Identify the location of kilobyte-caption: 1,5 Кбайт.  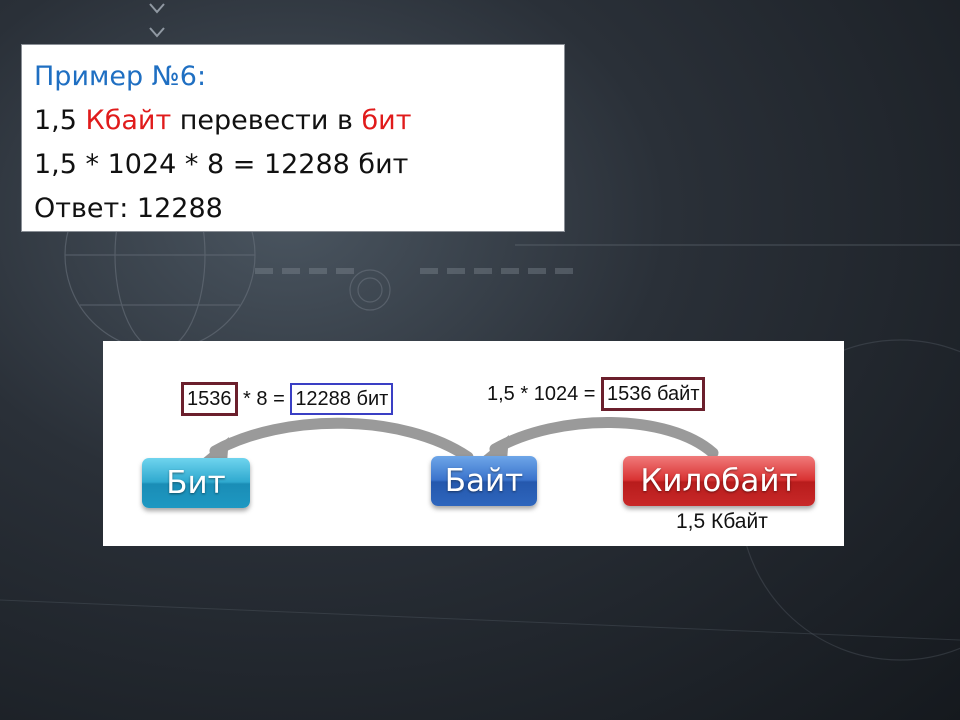
(722, 521).